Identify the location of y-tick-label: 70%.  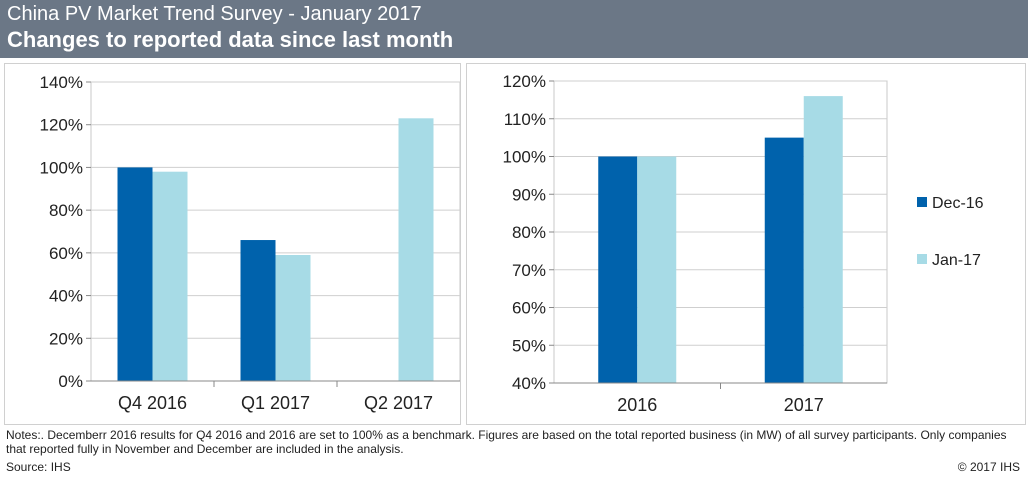
(529, 270).